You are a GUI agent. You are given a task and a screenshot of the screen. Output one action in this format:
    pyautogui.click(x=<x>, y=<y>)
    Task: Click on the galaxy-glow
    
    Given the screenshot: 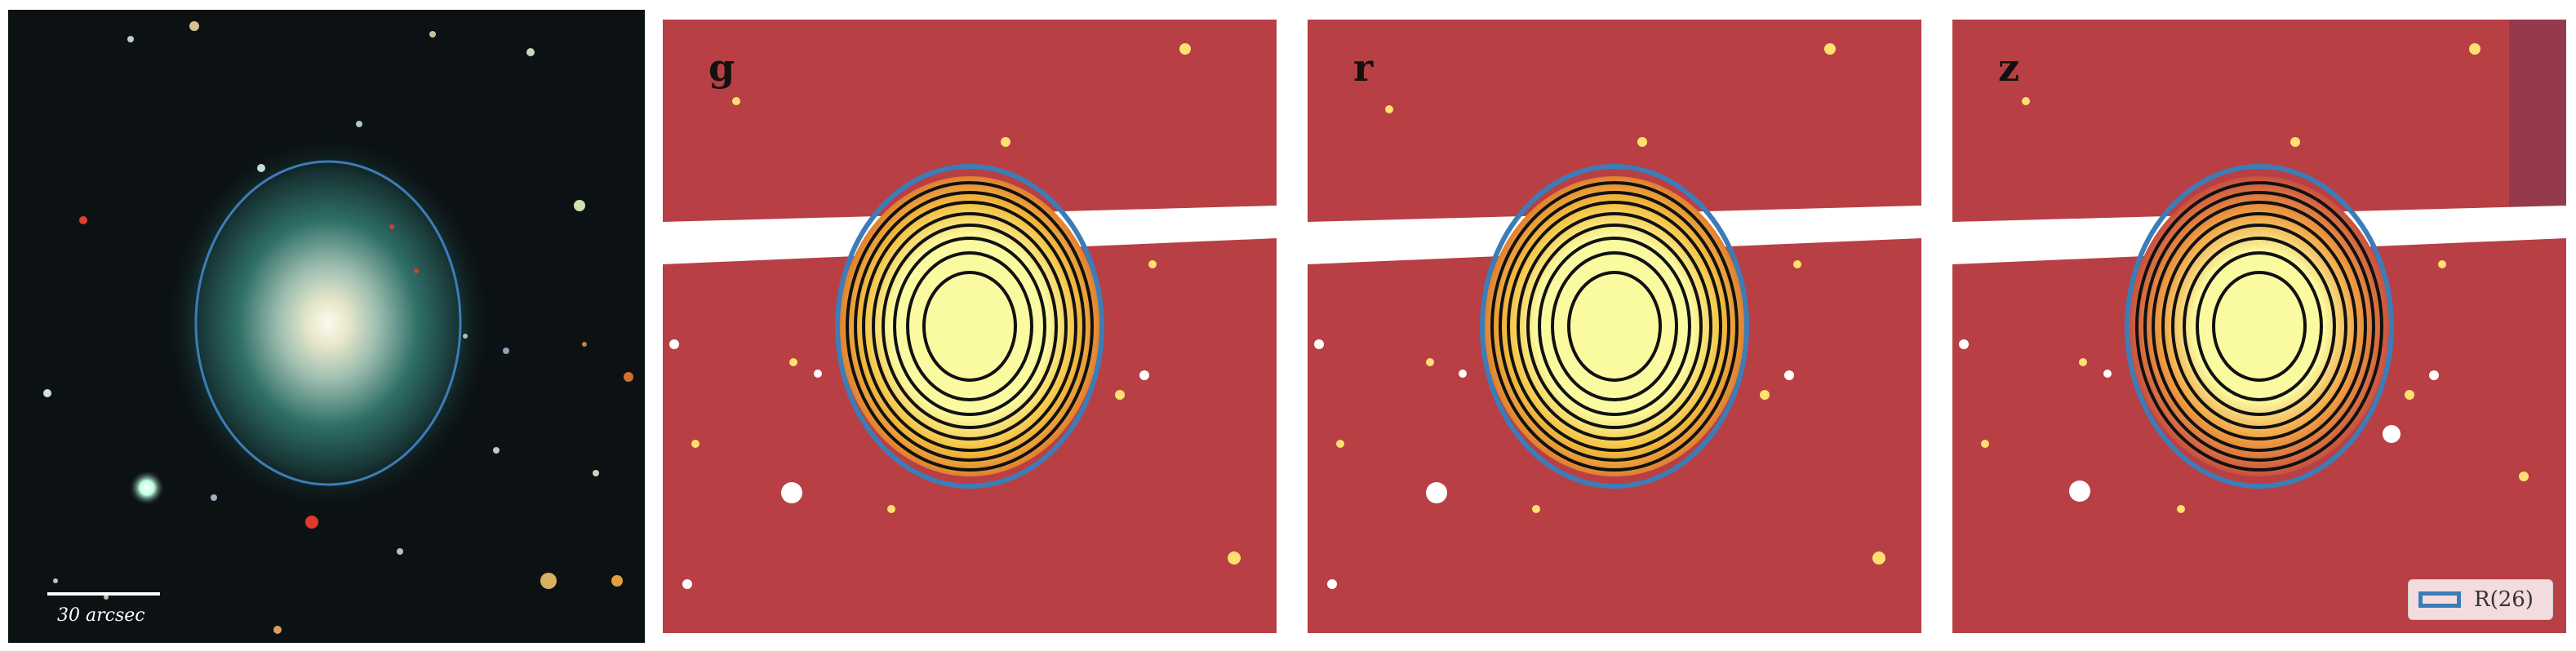 What is the action you would take?
    pyautogui.click(x=328, y=323)
    